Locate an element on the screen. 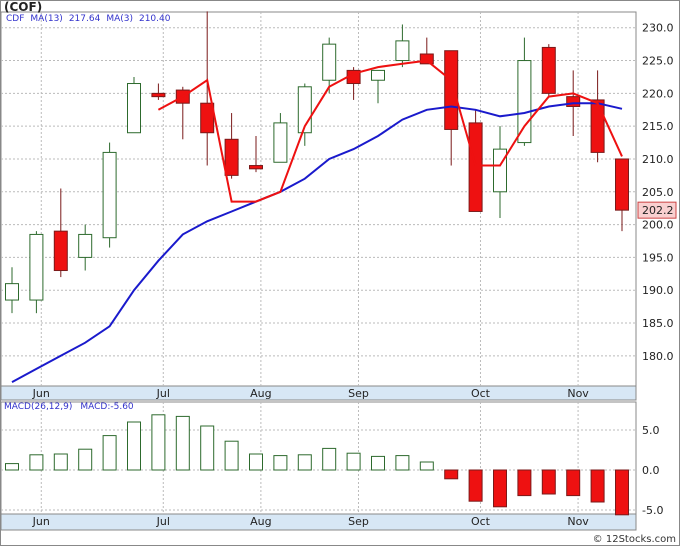  price-y-tick-label: 230.0 is located at coordinates (658, 28).